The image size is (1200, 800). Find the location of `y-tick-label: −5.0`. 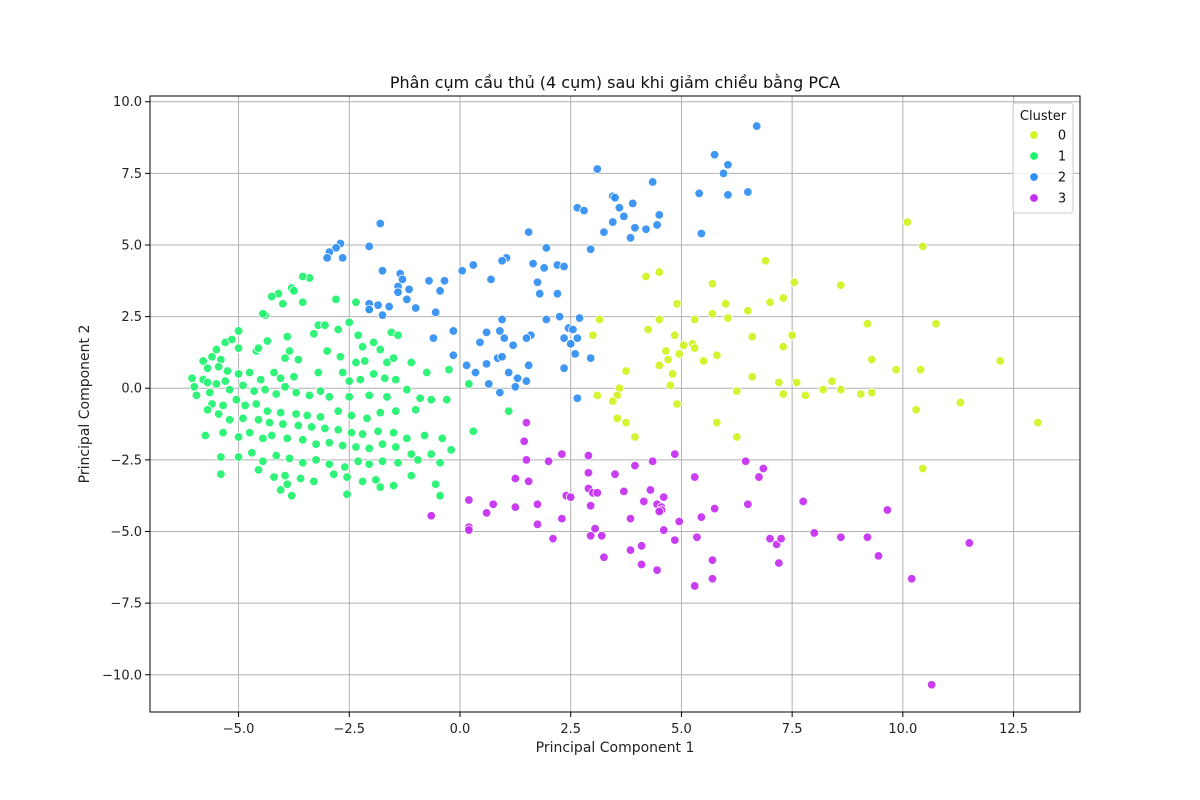

y-tick-label: −5.0 is located at coordinates (126, 532).